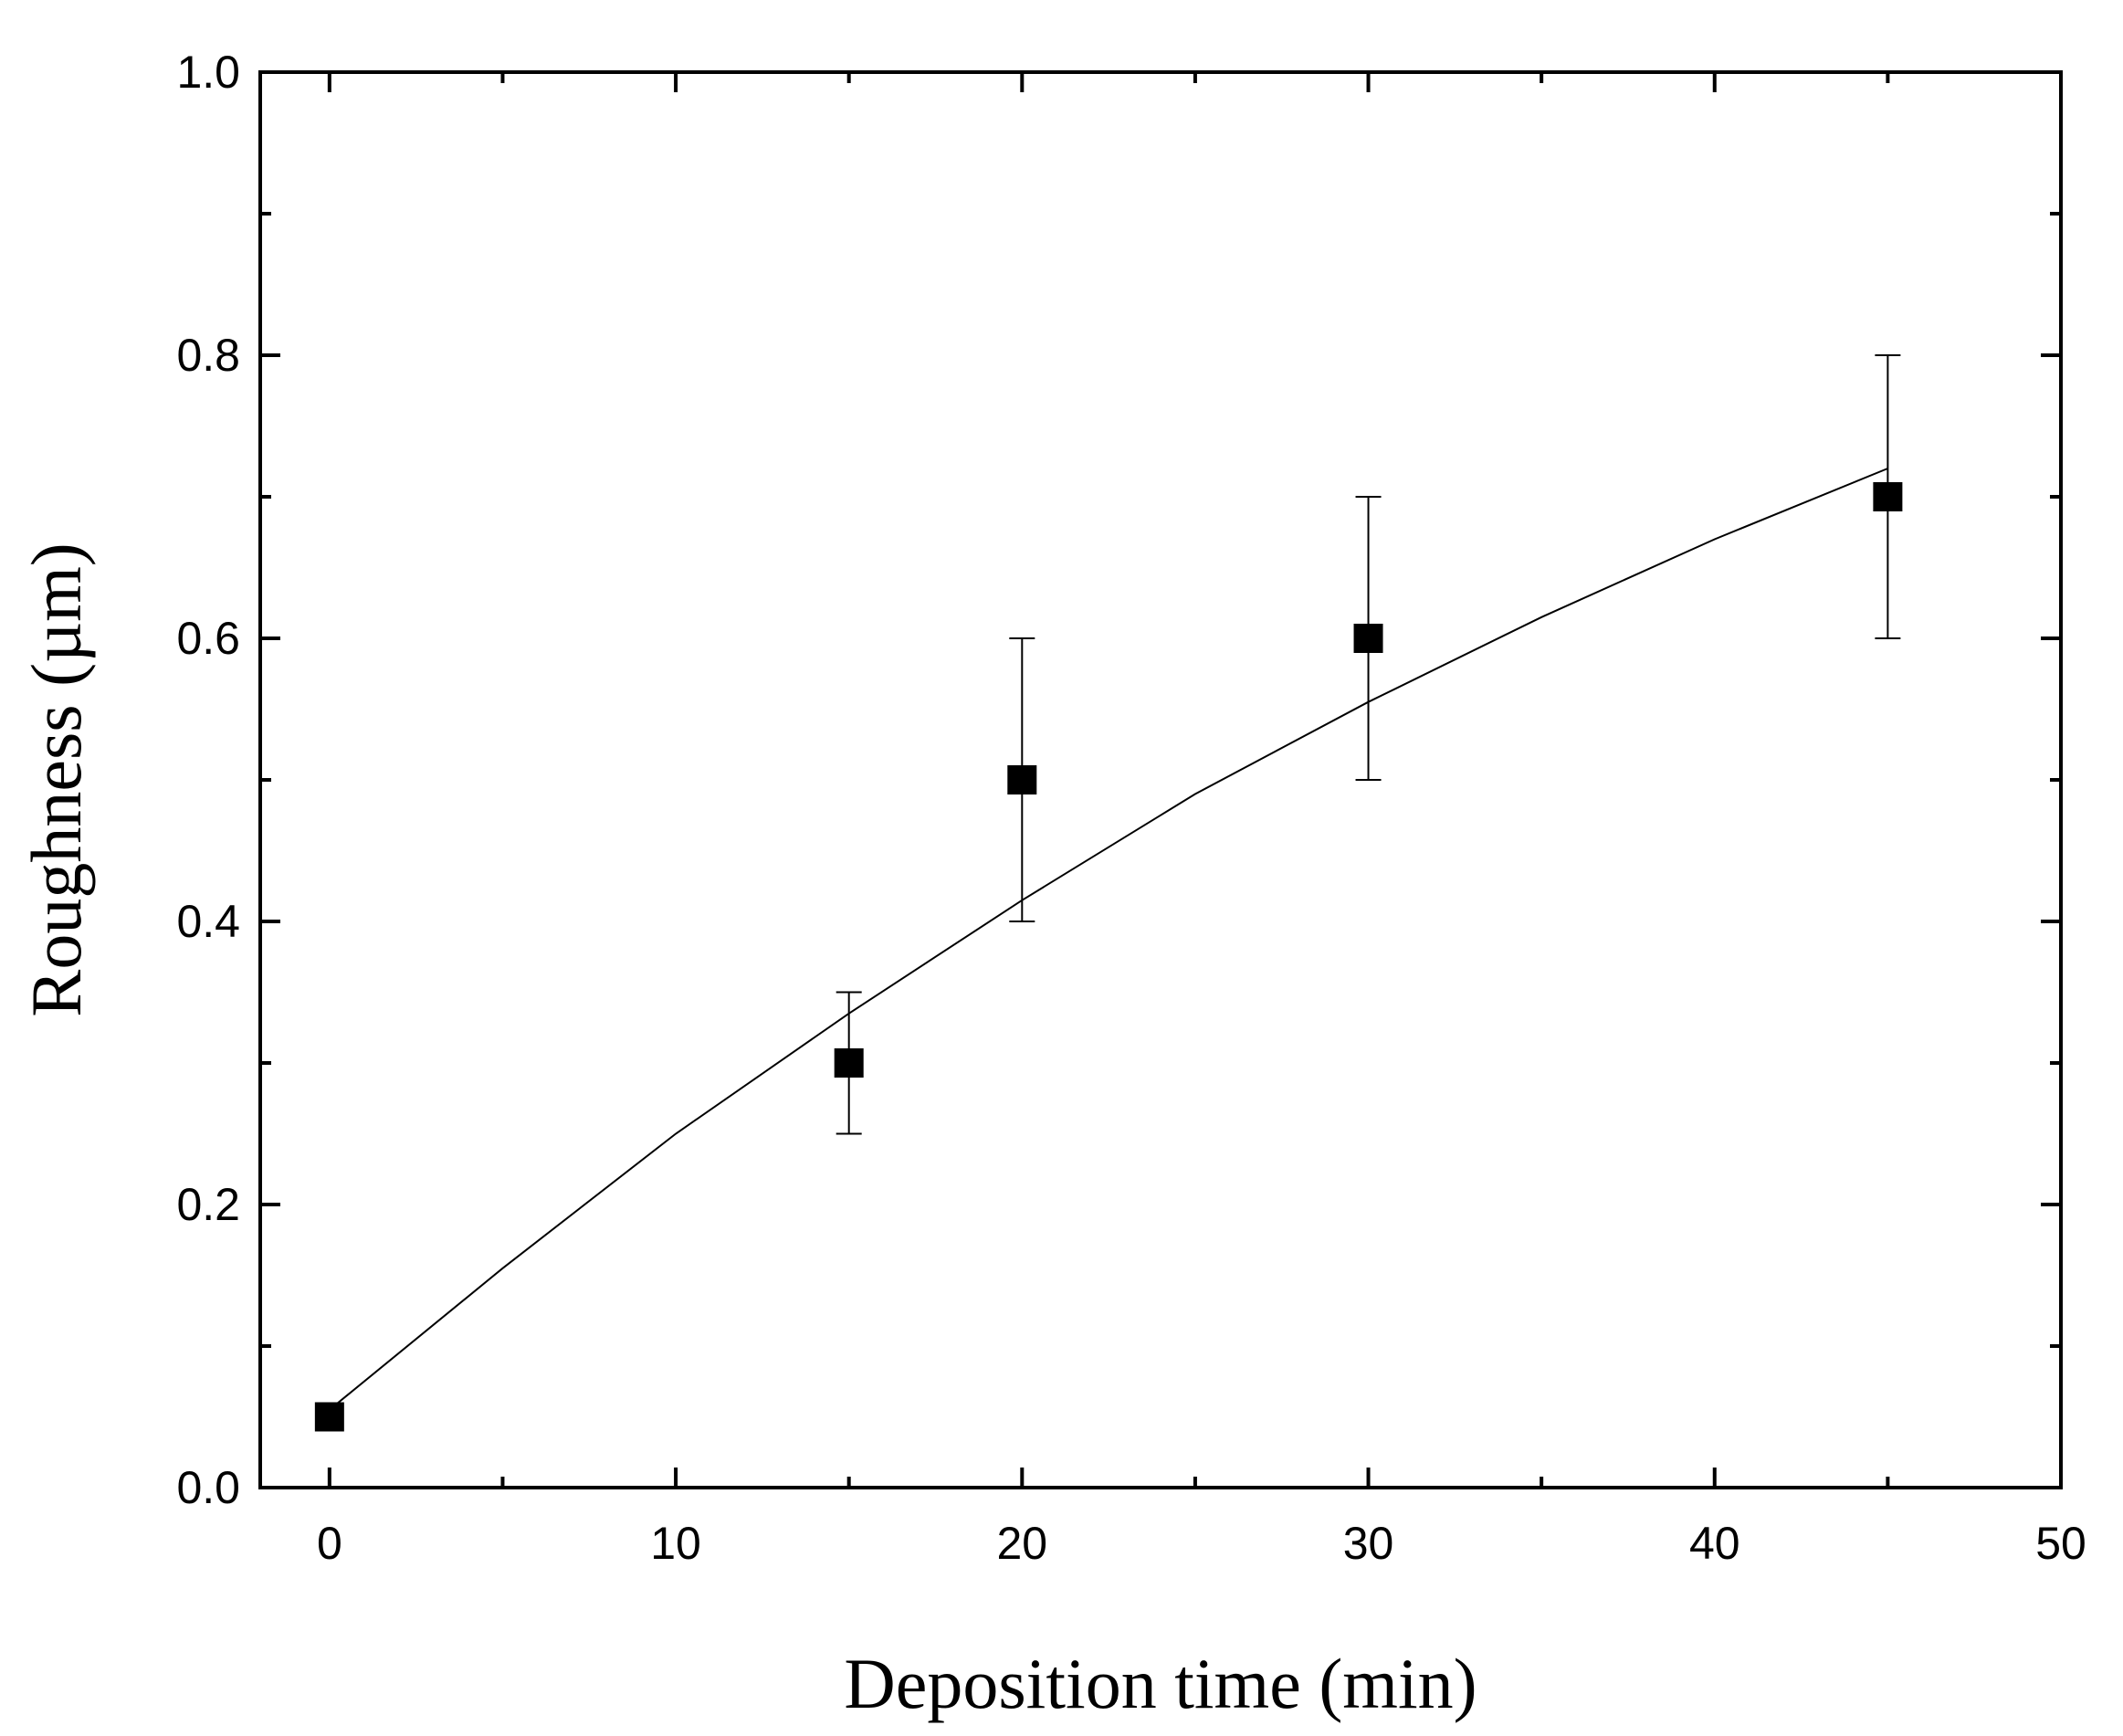 The width and height of the screenshot is (2123, 1736). What do you see at coordinates (208, 638) in the screenshot?
I see `y-tick-label: 0.6` at bounding box center [208, 638].